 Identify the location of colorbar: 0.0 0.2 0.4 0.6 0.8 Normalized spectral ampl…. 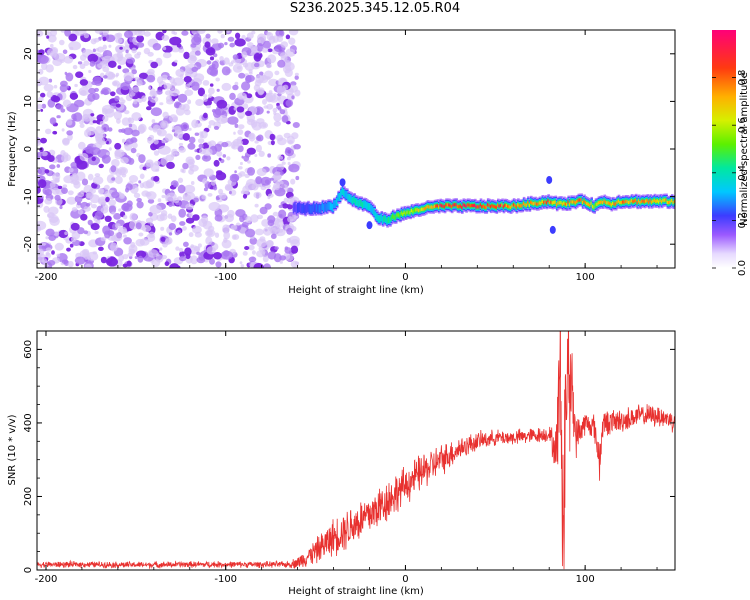
(731, 153).